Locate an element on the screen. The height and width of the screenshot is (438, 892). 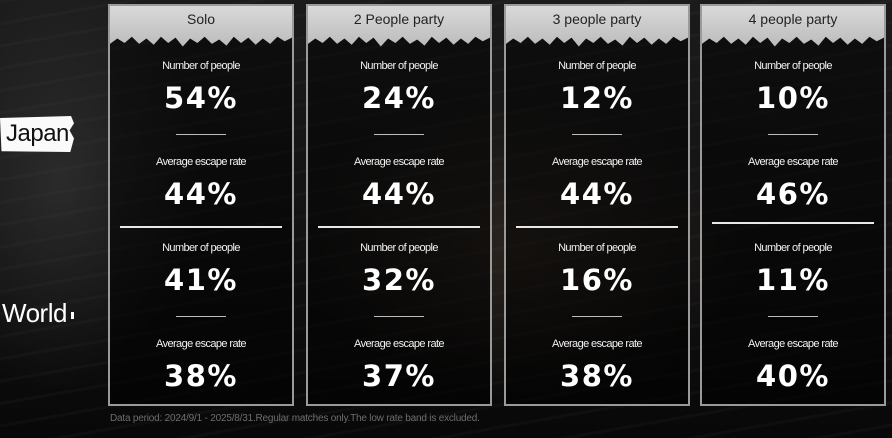
japan-people-stat: Number of people 10% is located at coordinates (793, 87).